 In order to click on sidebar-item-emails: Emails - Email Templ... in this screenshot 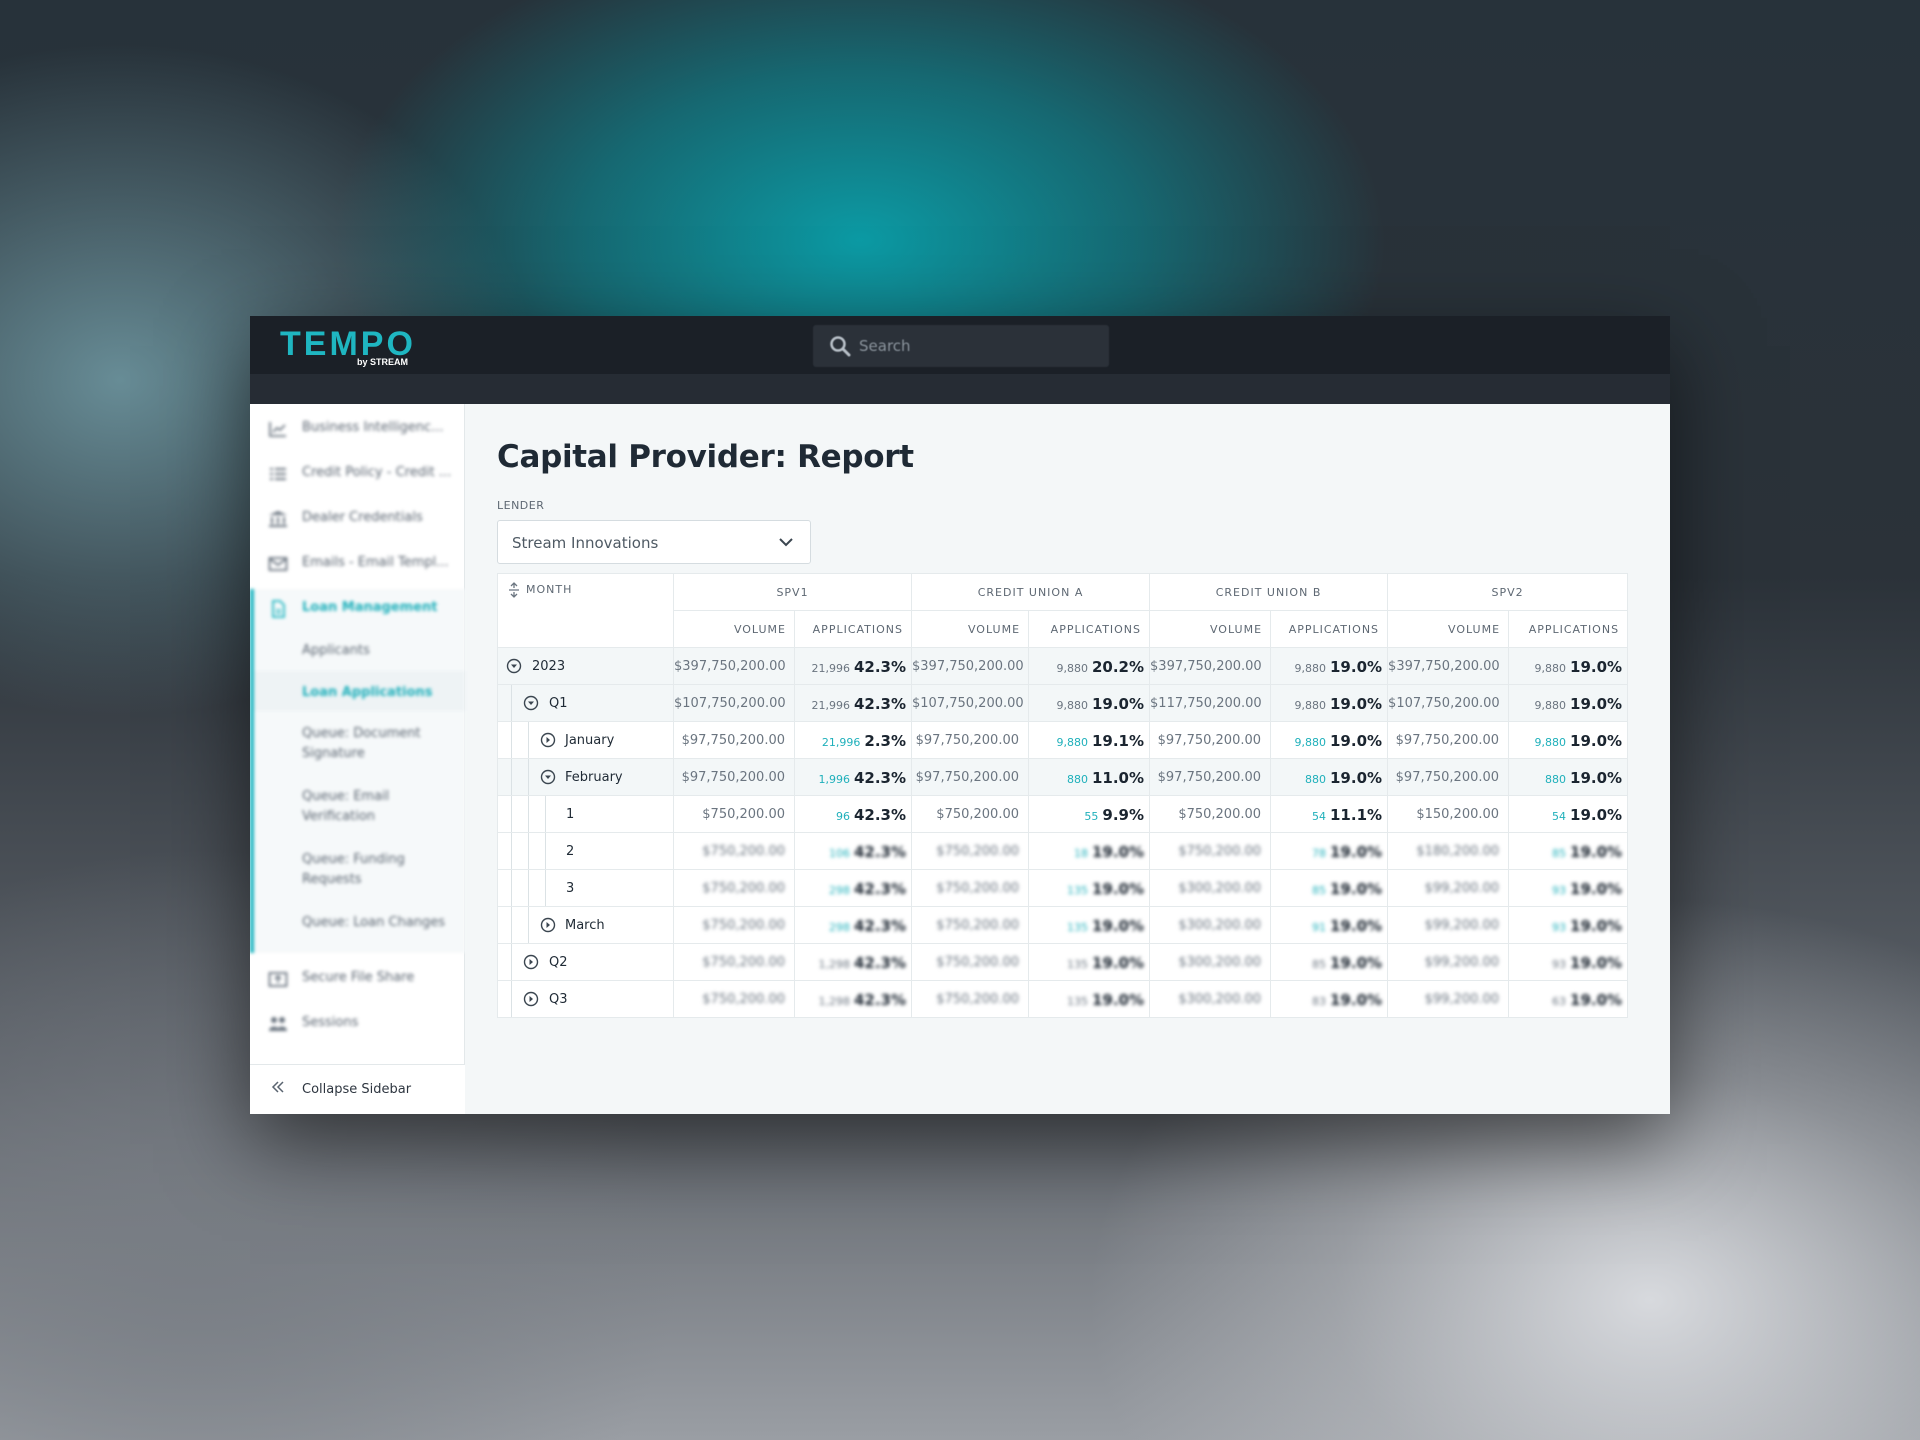, I will do `click(357, 564)`.